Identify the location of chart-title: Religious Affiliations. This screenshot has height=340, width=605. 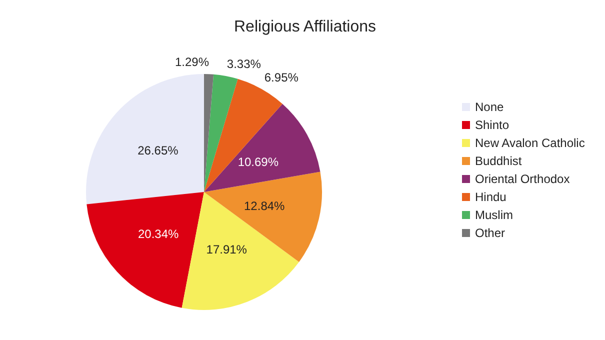
(305, 27).